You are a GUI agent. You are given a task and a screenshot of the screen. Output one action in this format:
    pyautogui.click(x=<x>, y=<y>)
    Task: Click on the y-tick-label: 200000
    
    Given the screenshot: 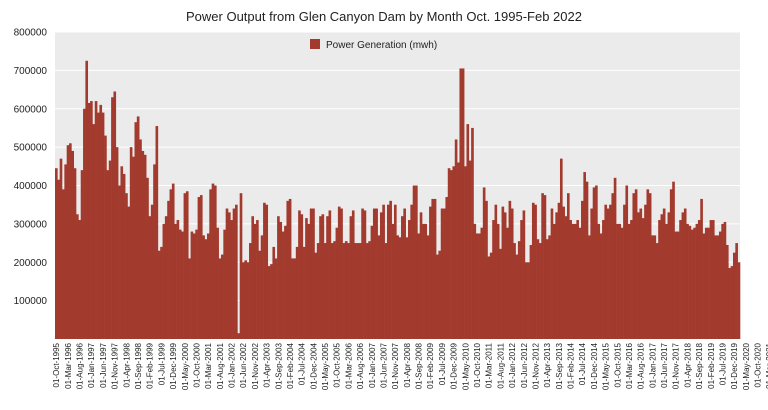 What is the action you would take?
    pyautogui.click(x=31, y=263)
    